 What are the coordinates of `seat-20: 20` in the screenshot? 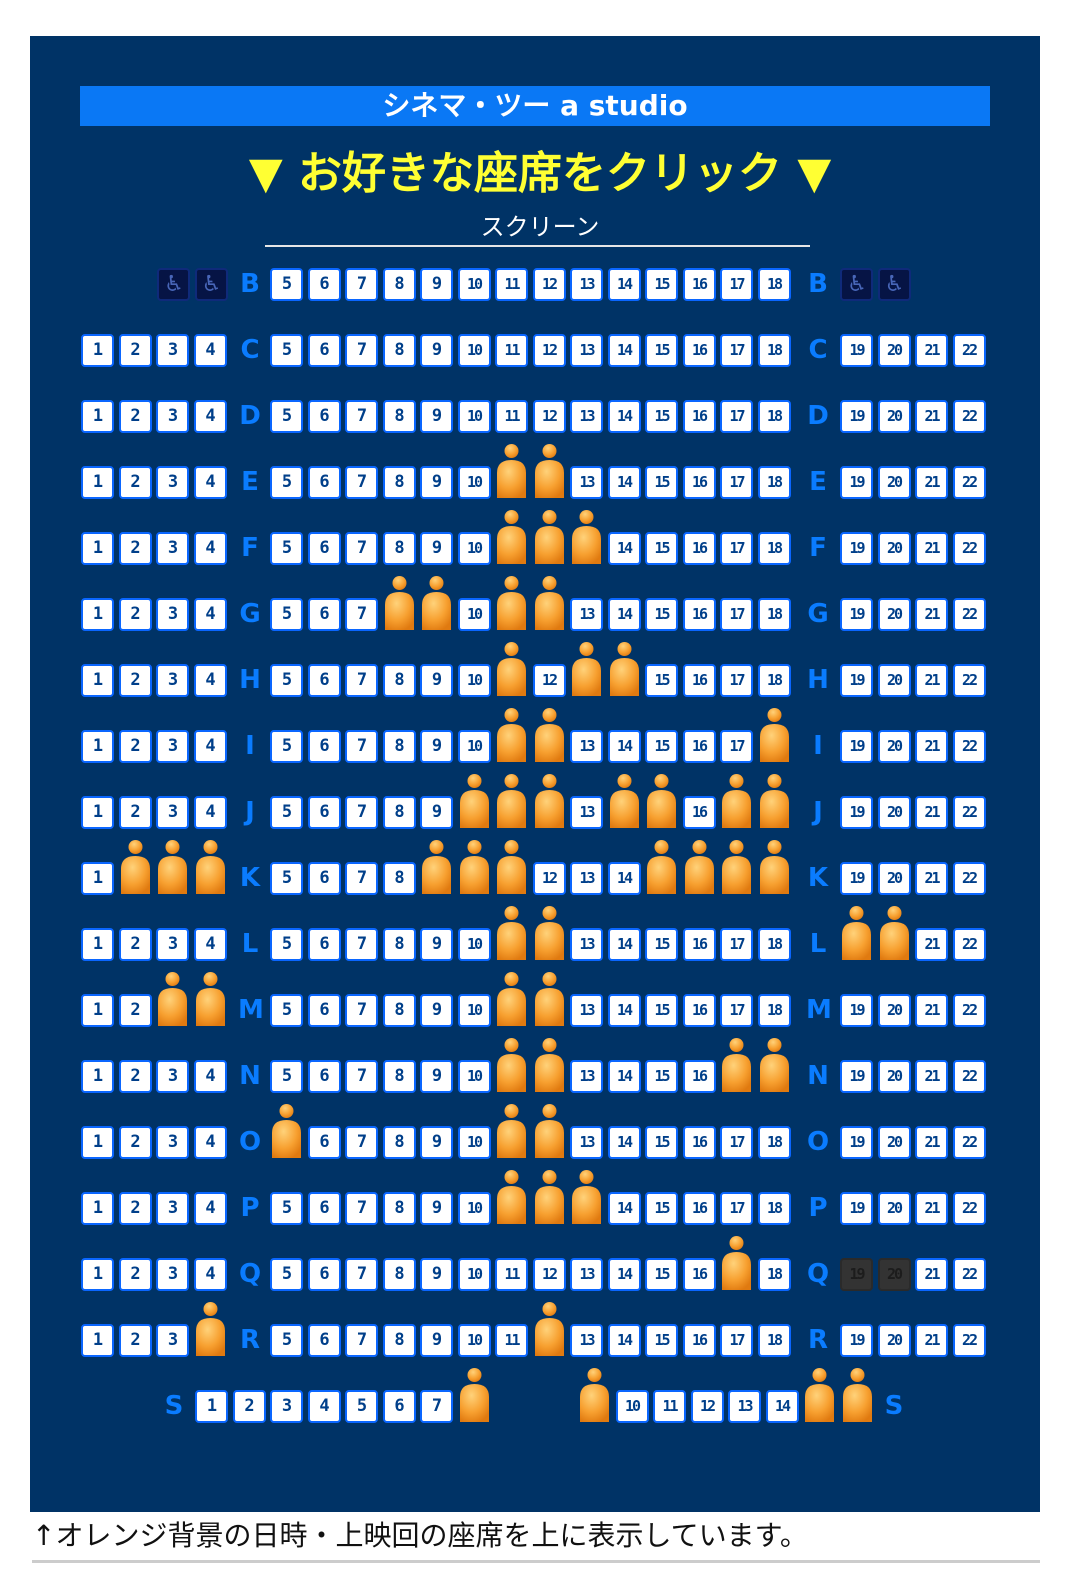 It's located at (894, 1076).